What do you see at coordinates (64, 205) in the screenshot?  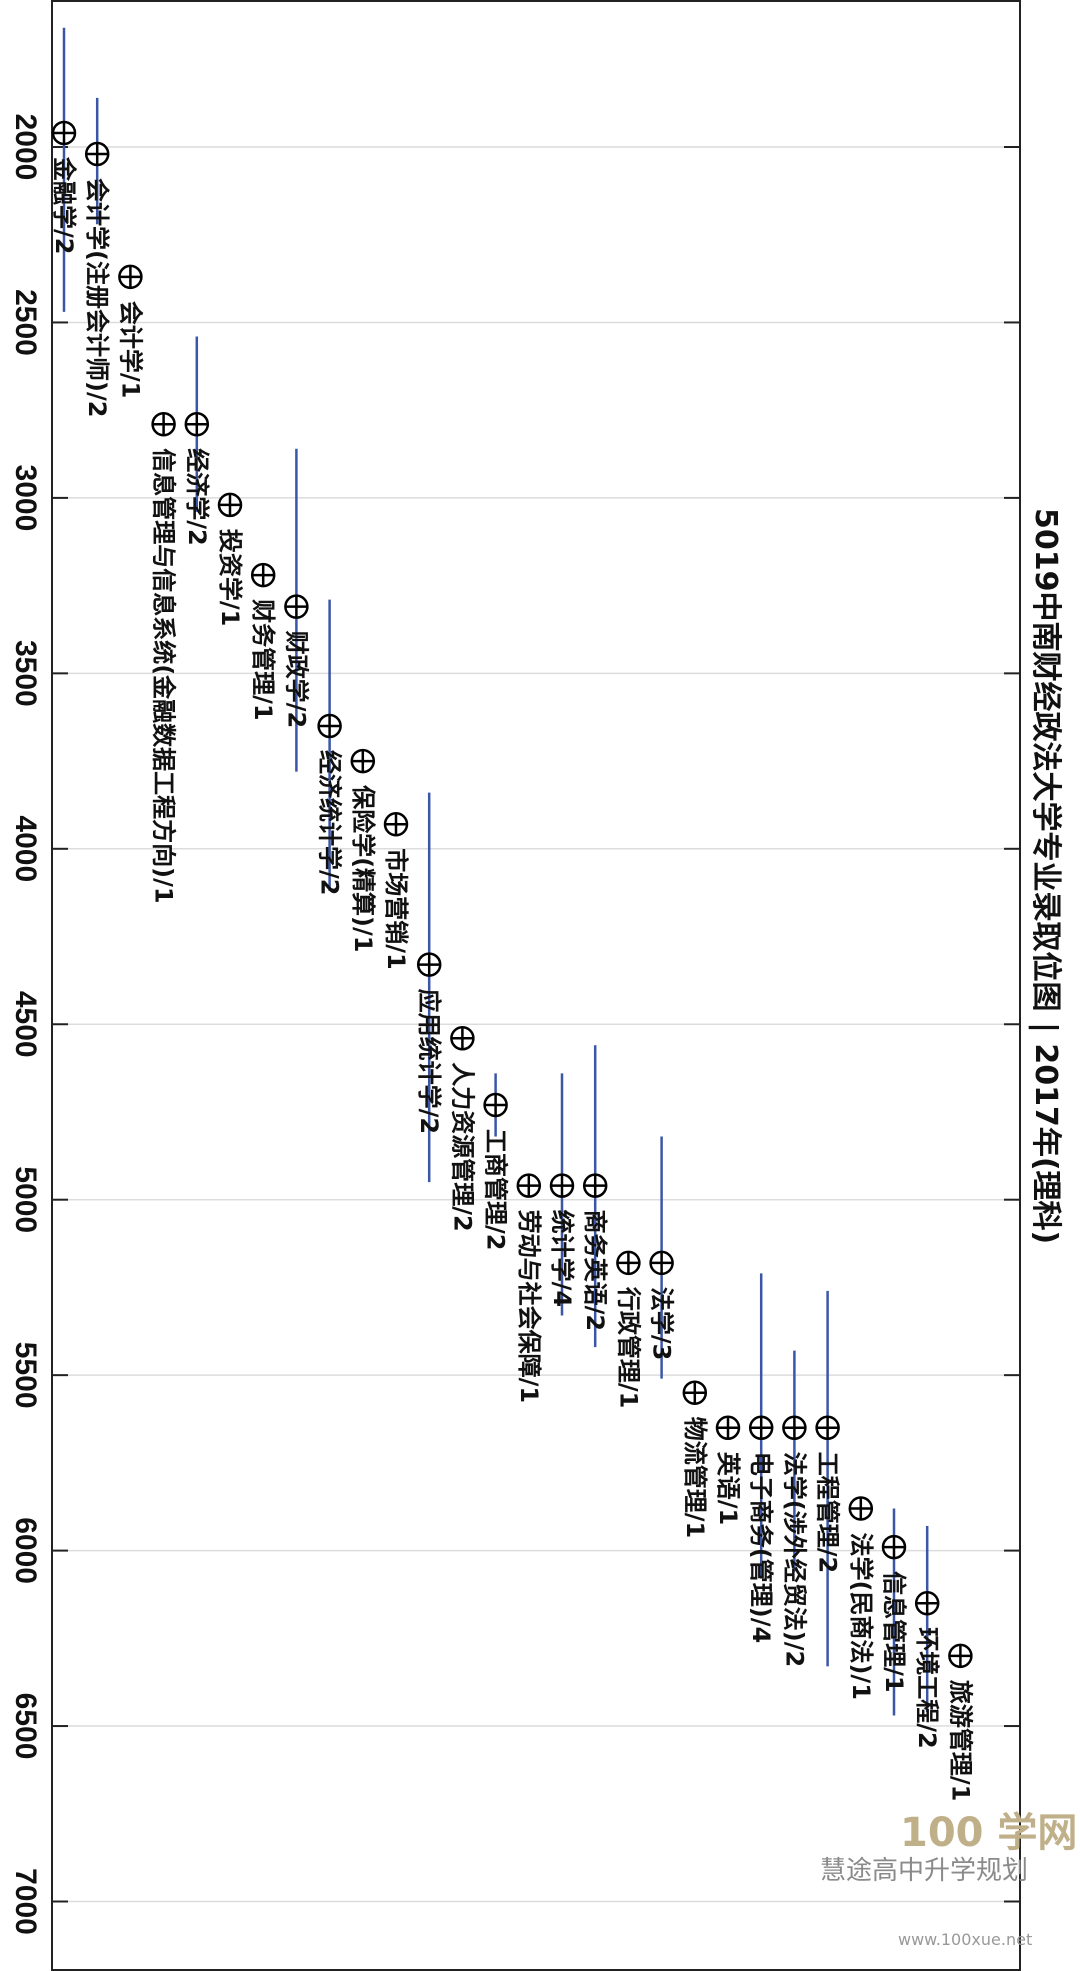 I see `point-label: 金融学/2` at bounding box center [64, 205].